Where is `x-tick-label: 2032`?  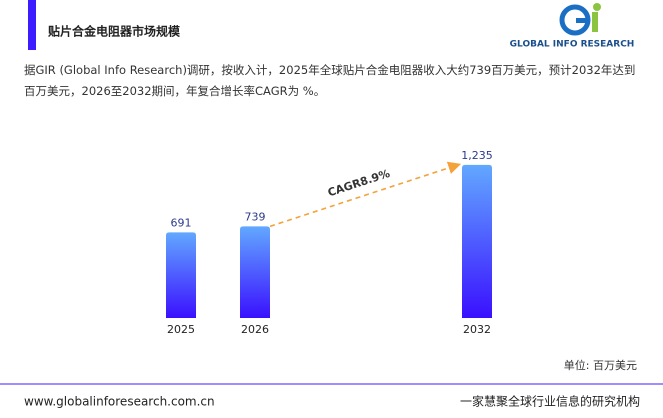 x-tick-label: 2032 is located at coordinates (477, 329).